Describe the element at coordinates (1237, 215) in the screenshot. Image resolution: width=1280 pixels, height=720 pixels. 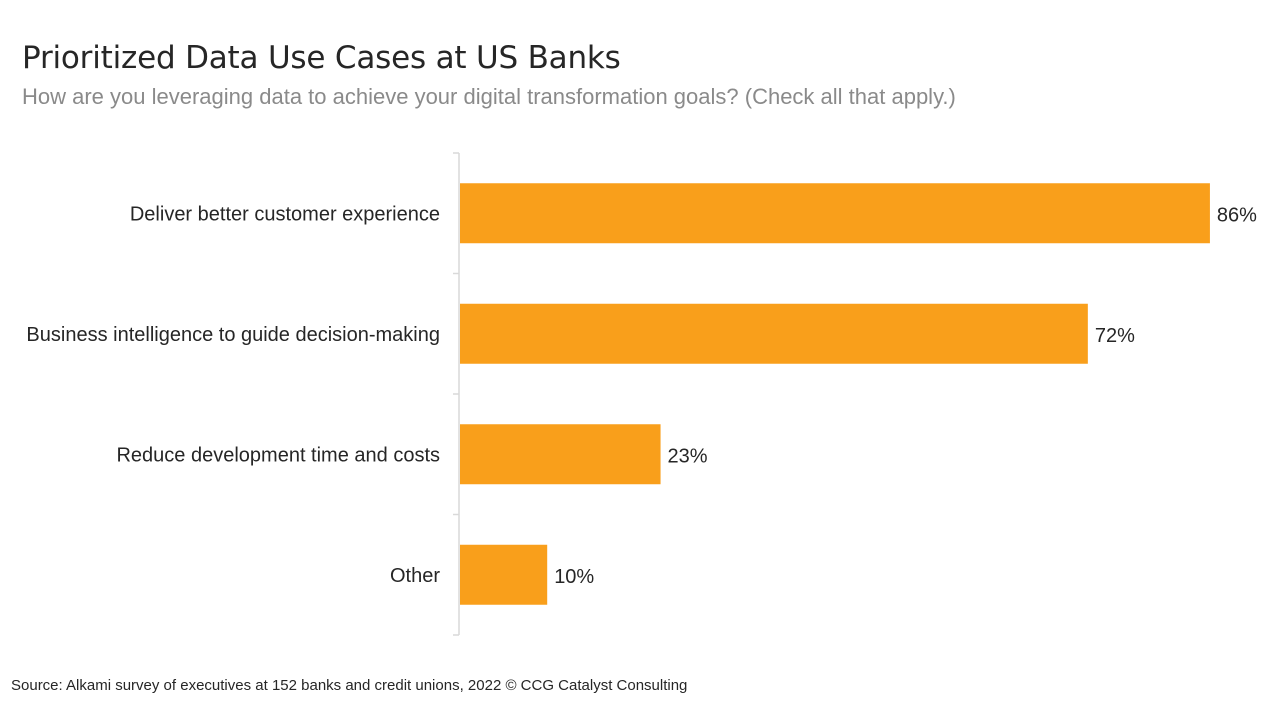
I see `value-label: 86%` at that location.